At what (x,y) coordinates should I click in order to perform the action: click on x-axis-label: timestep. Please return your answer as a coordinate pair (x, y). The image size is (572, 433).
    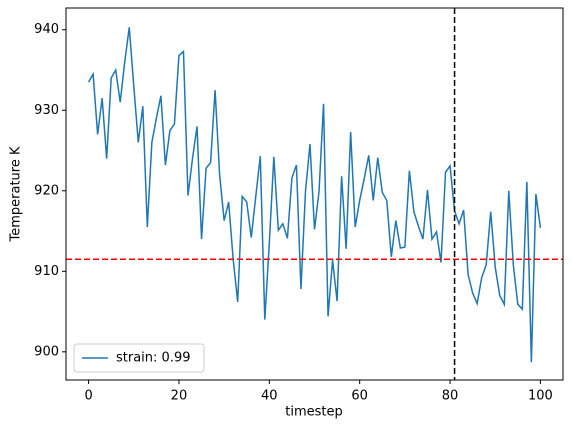
    Looking at the image, I should click on (314, 412).